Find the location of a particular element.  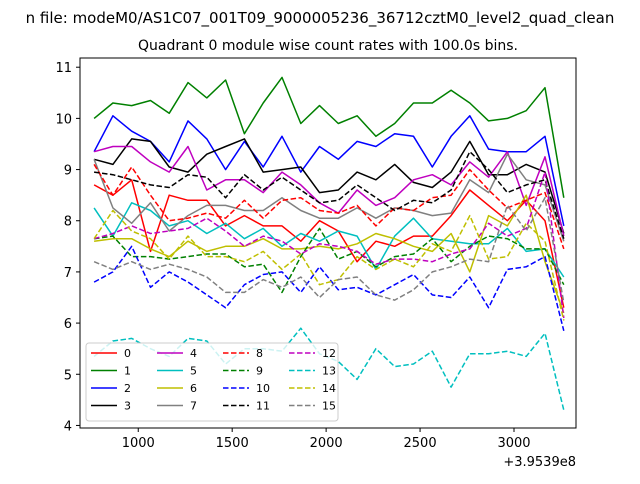

x-axis: 1000 1500 2000 2500 3000 is located at coordinates (326, 439).